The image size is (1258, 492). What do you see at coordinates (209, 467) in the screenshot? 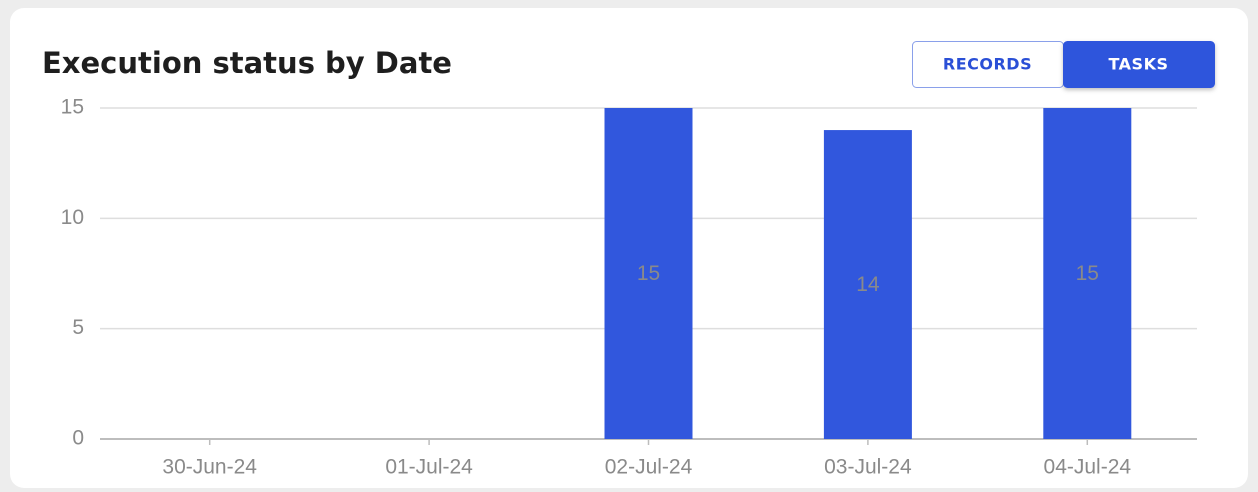
I see `x-tick-label: 30-Jun-24` at bounding box center [209, 467].